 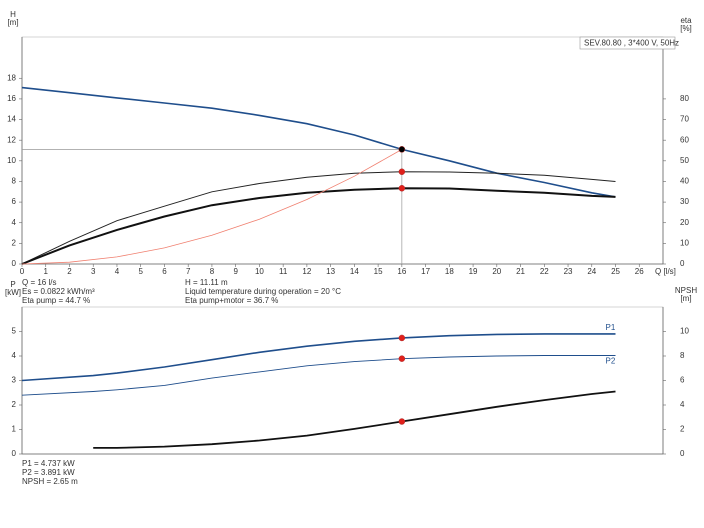 I want to click on x-tick-label: 11, so click(x=283, y=271).